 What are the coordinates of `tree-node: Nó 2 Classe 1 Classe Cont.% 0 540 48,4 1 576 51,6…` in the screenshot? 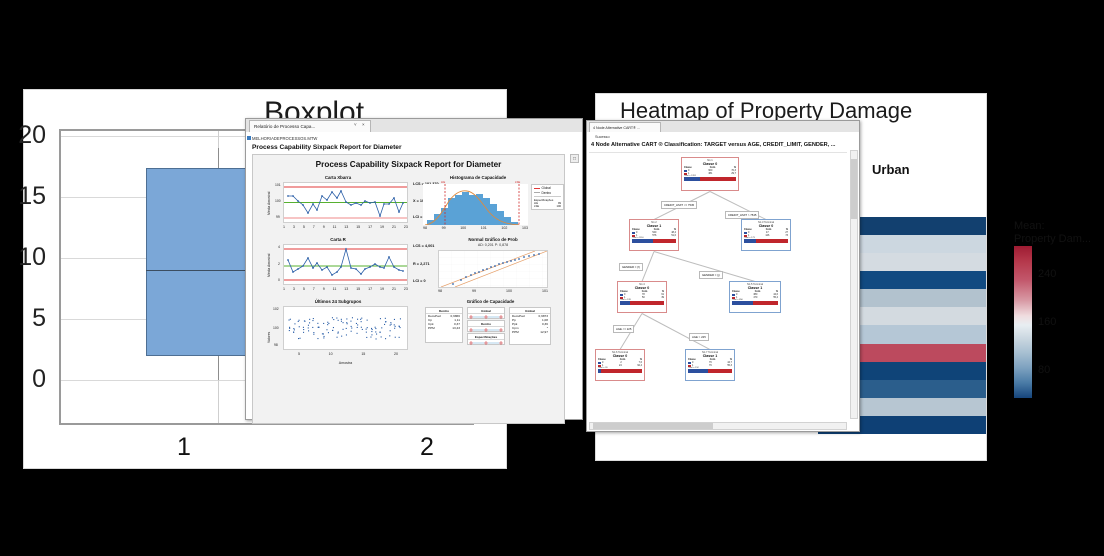 It's located at (654, 235).